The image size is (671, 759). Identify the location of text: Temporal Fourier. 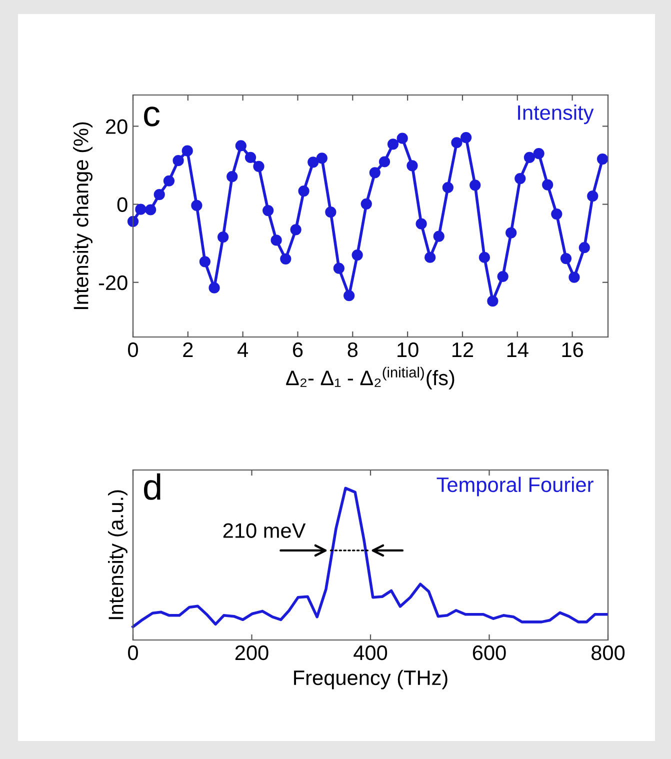
(515, 486).